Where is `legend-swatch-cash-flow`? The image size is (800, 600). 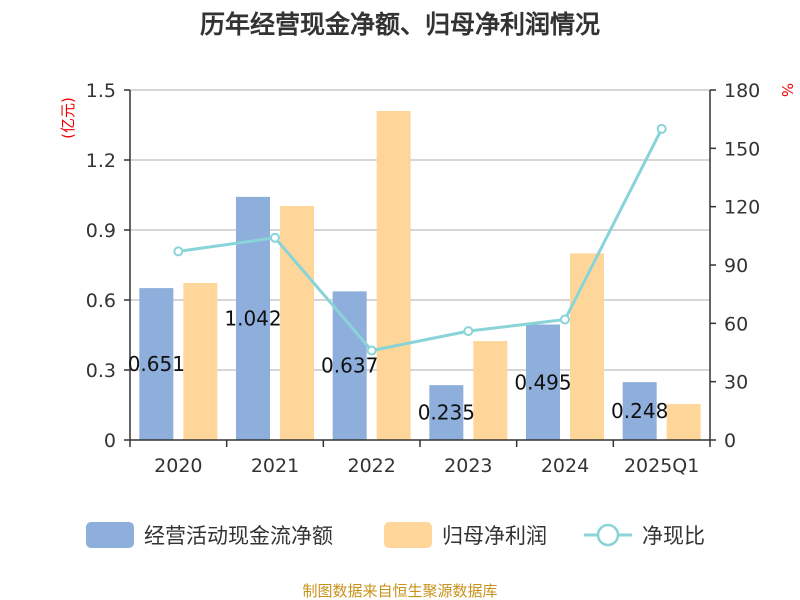 legend-swatch-cash-flow is located at coordinates (110, 535).